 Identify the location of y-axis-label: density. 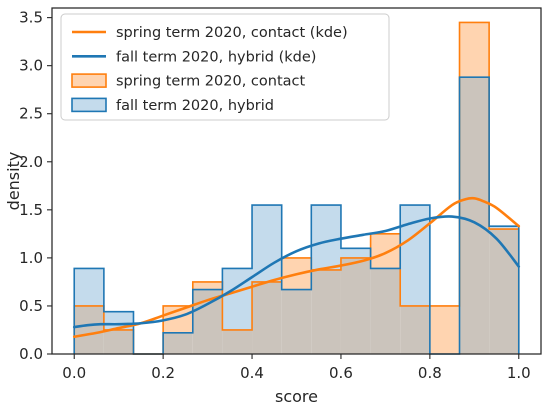
(13, 181).